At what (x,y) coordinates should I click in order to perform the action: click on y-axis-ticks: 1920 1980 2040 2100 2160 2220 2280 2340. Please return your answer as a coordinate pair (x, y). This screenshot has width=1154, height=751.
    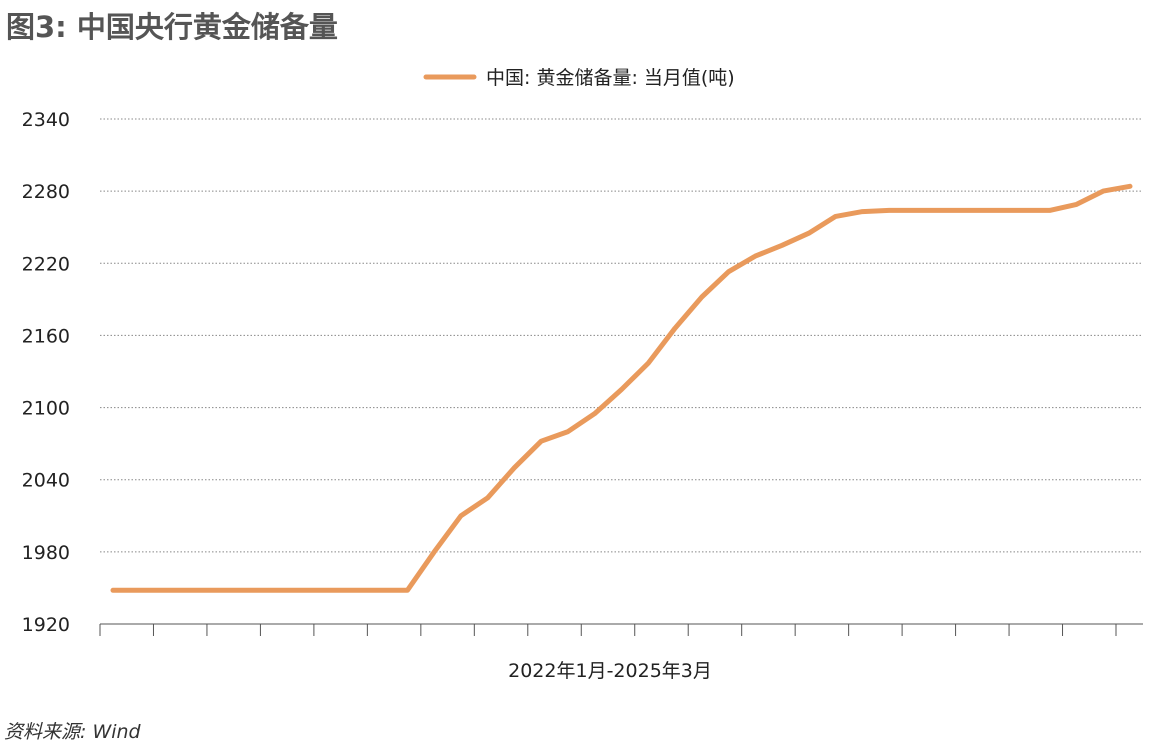
    Looking at the image, I should click on (46, 372).